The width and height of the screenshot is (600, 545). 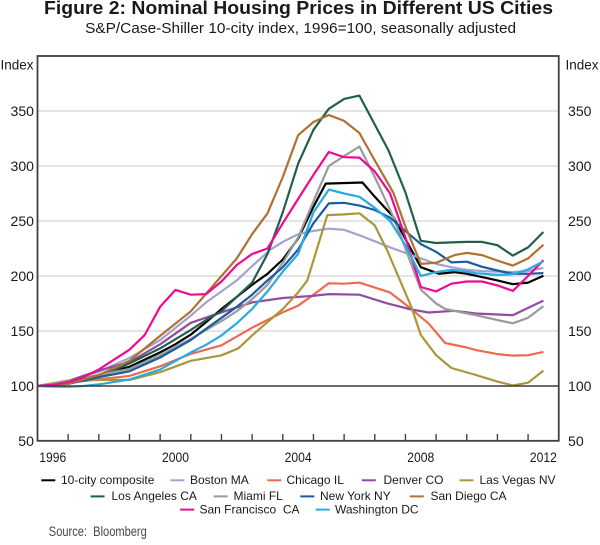 I want to click on svg-text: Source: Bloomberg, so click(x=98, y=531).